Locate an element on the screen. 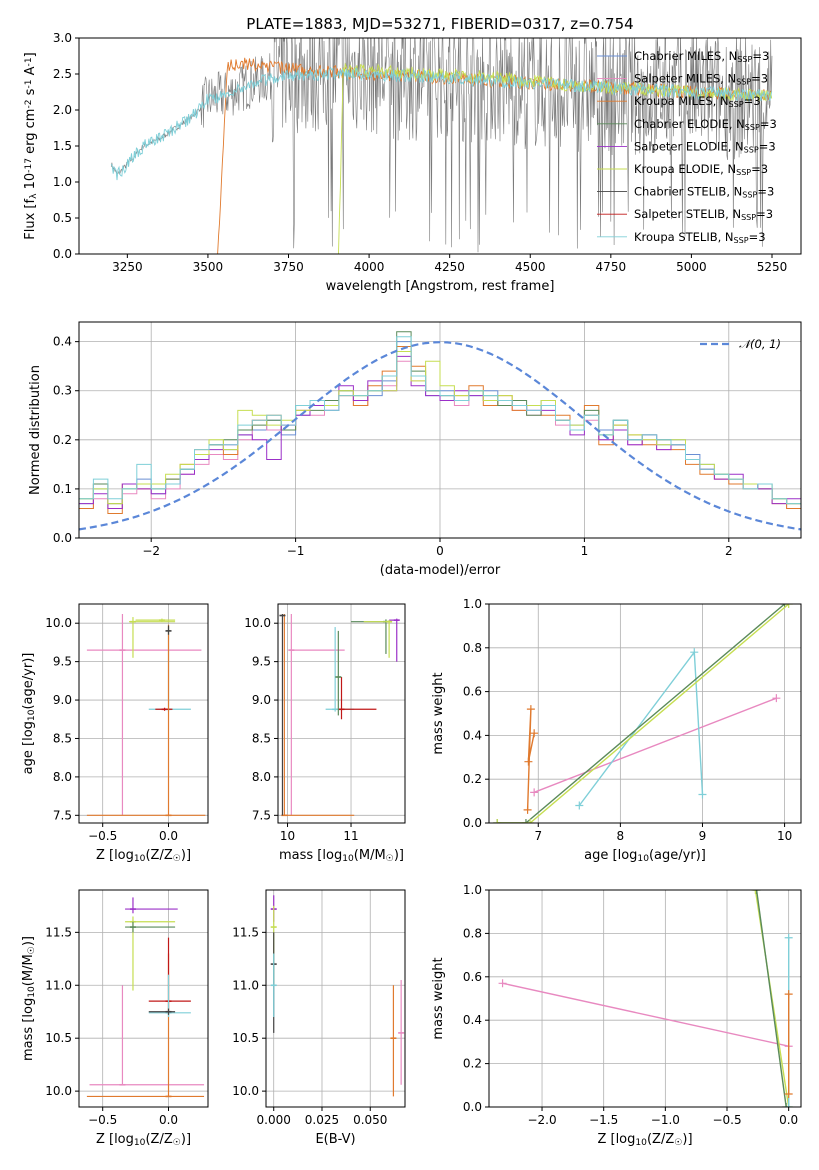 Image resolution: width=819 pixels, height=1170 pixels. y-axis-label: Normed distribution is located at coordinates (35, 430).